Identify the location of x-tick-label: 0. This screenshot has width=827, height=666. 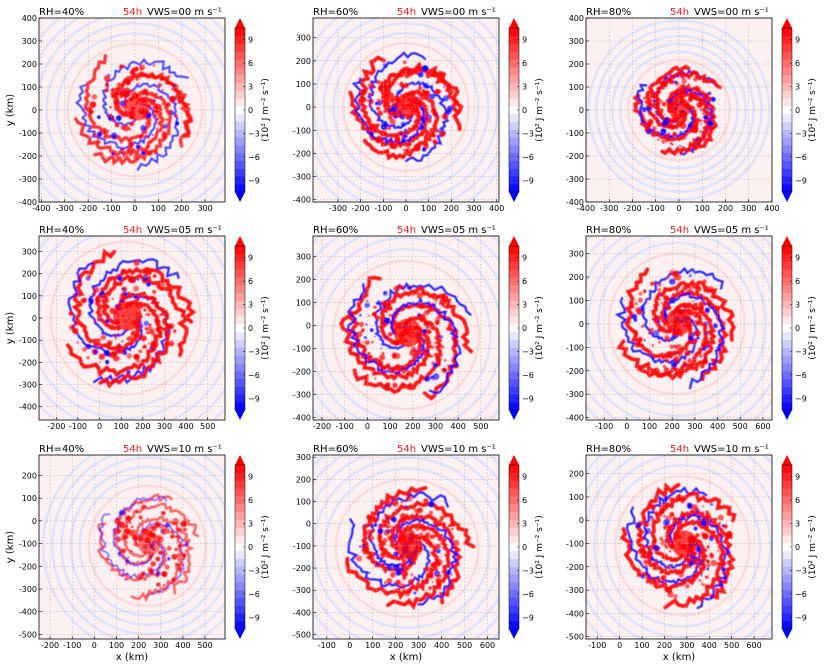
(367, 426).